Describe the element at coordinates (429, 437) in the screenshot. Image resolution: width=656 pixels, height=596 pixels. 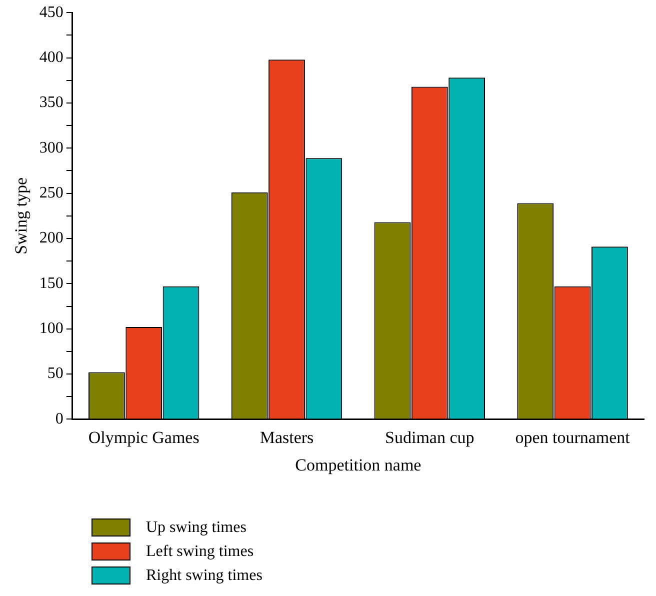
I see `x-tick-label: Sudiman cup` at that location.